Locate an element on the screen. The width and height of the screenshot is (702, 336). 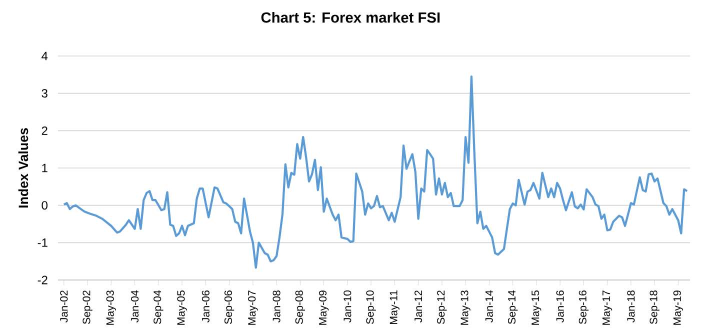
y-tick-label: 0 is located at coordinates (45, 205).